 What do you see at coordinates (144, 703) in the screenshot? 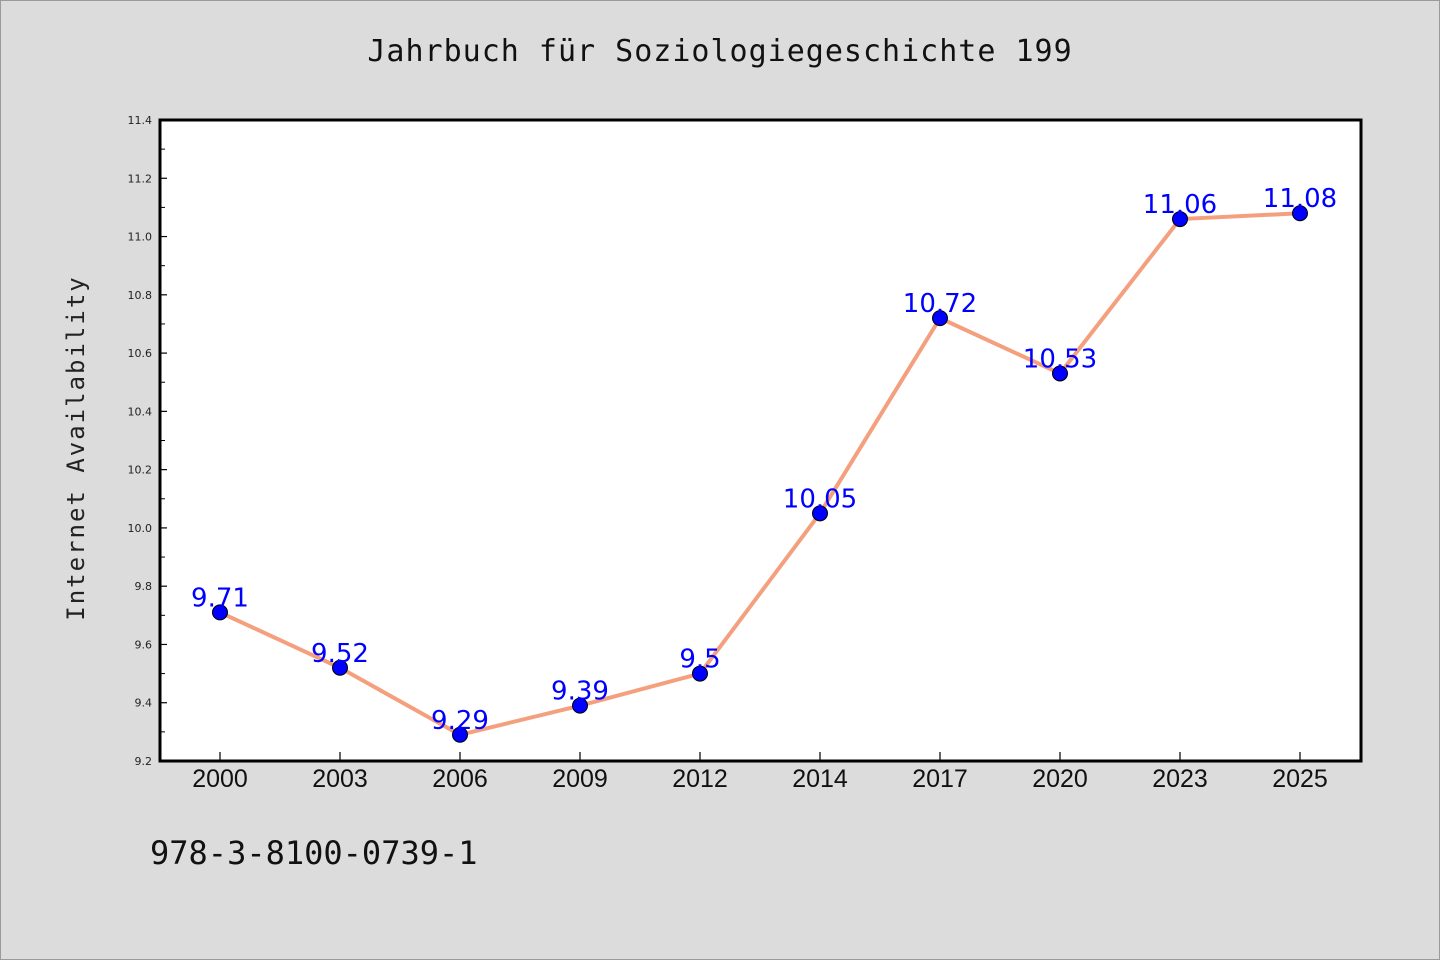
I see `y-tick-label: 9.4` at bounding box center [144, 703].